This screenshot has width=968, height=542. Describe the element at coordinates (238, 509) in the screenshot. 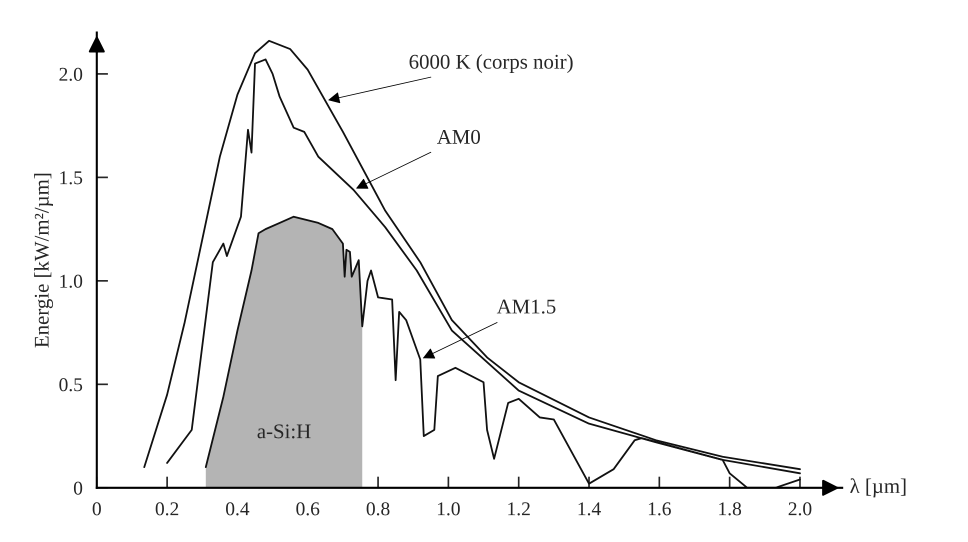

I see `x-tick-label: 0.4` at that location.